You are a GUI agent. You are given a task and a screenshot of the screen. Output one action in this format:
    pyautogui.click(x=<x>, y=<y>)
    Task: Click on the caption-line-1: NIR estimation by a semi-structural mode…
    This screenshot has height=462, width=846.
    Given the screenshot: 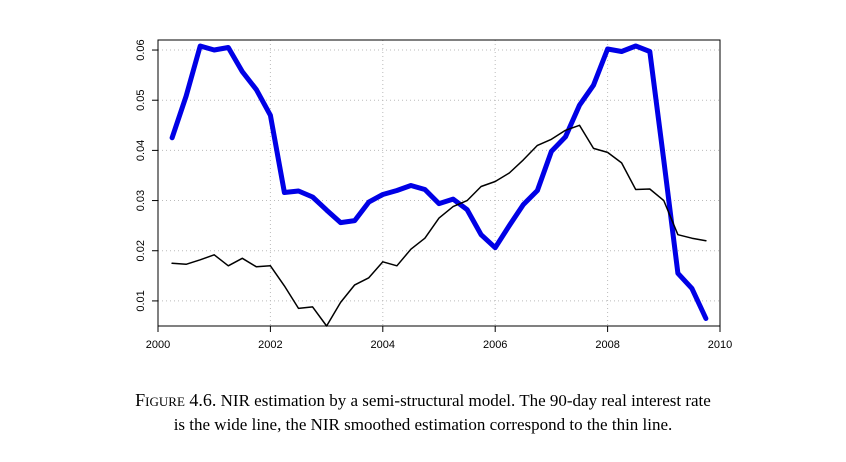 What is the action you would take?
    pyautogui.click(x=465, y=400)
    